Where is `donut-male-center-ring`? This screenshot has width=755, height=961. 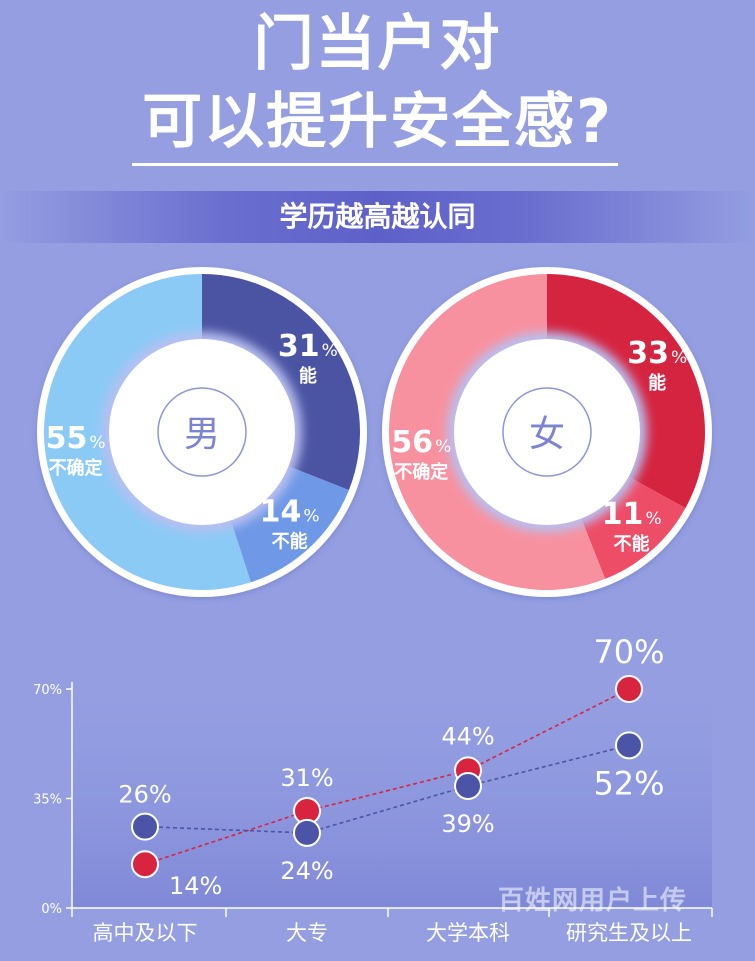
donut-male-center-ring is located at coordinates (202, 432).